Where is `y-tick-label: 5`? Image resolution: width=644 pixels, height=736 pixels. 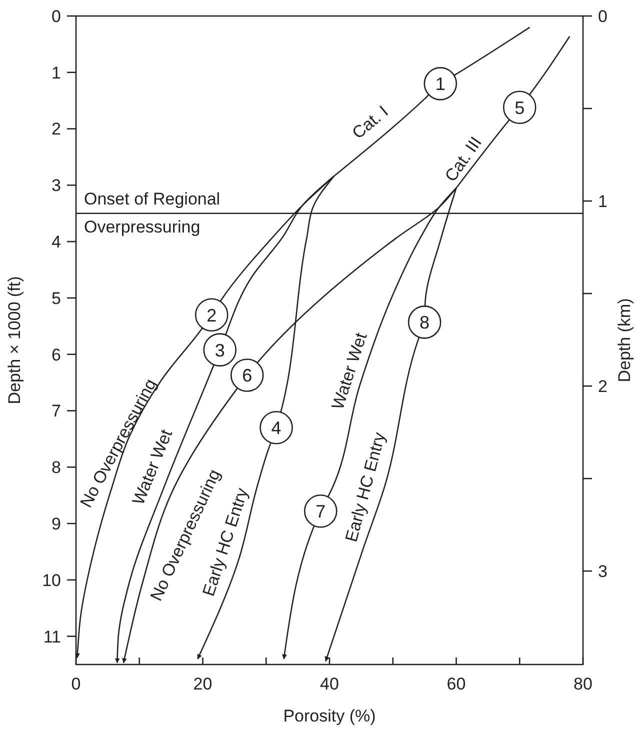
y-tick-label: 5 is located at coordinates (56, 298).